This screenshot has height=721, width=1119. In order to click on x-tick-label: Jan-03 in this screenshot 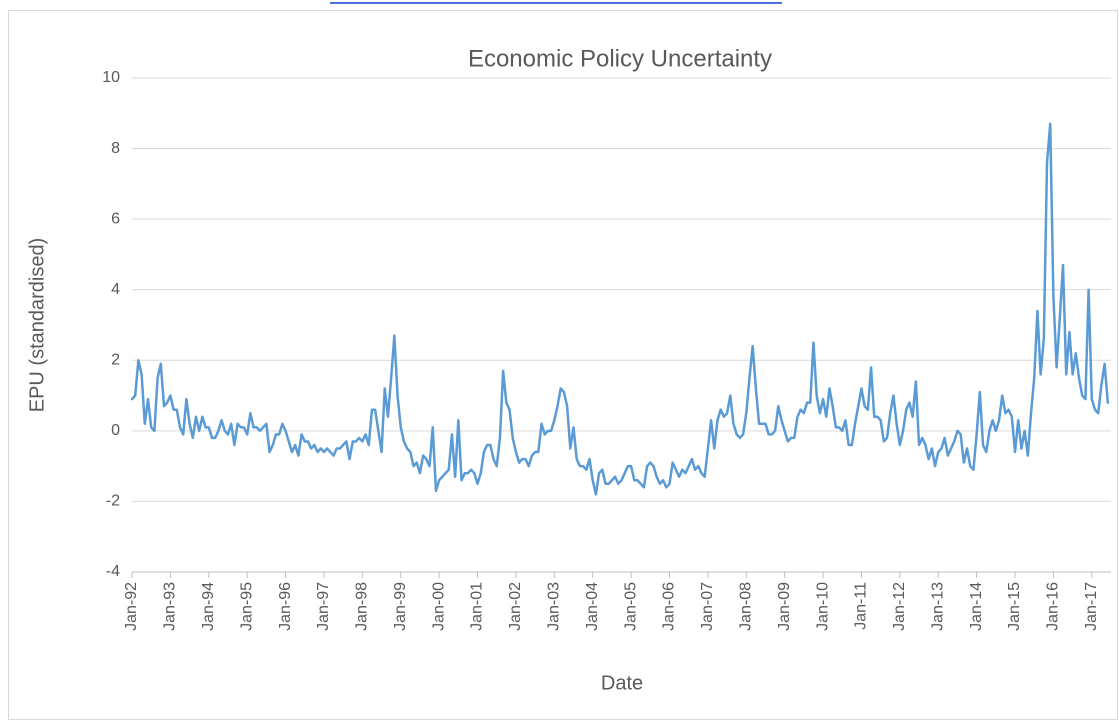, I will do `click(554, 606)`.